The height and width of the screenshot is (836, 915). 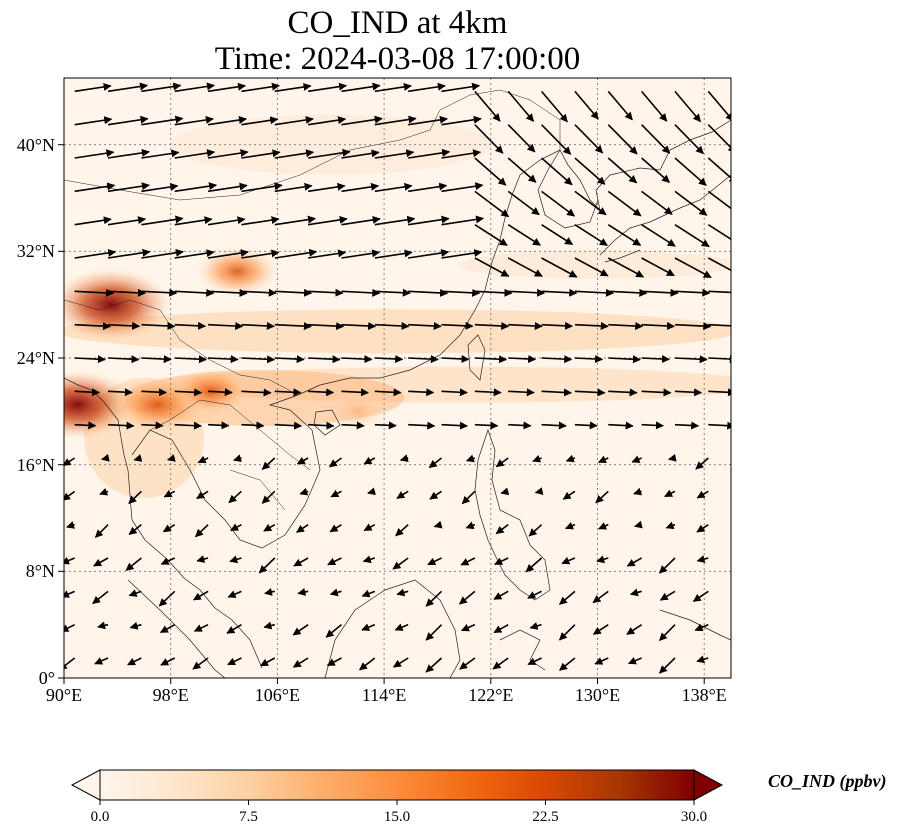 I want to click on y-tick-label: 40°N, so click(x=36, y=145).